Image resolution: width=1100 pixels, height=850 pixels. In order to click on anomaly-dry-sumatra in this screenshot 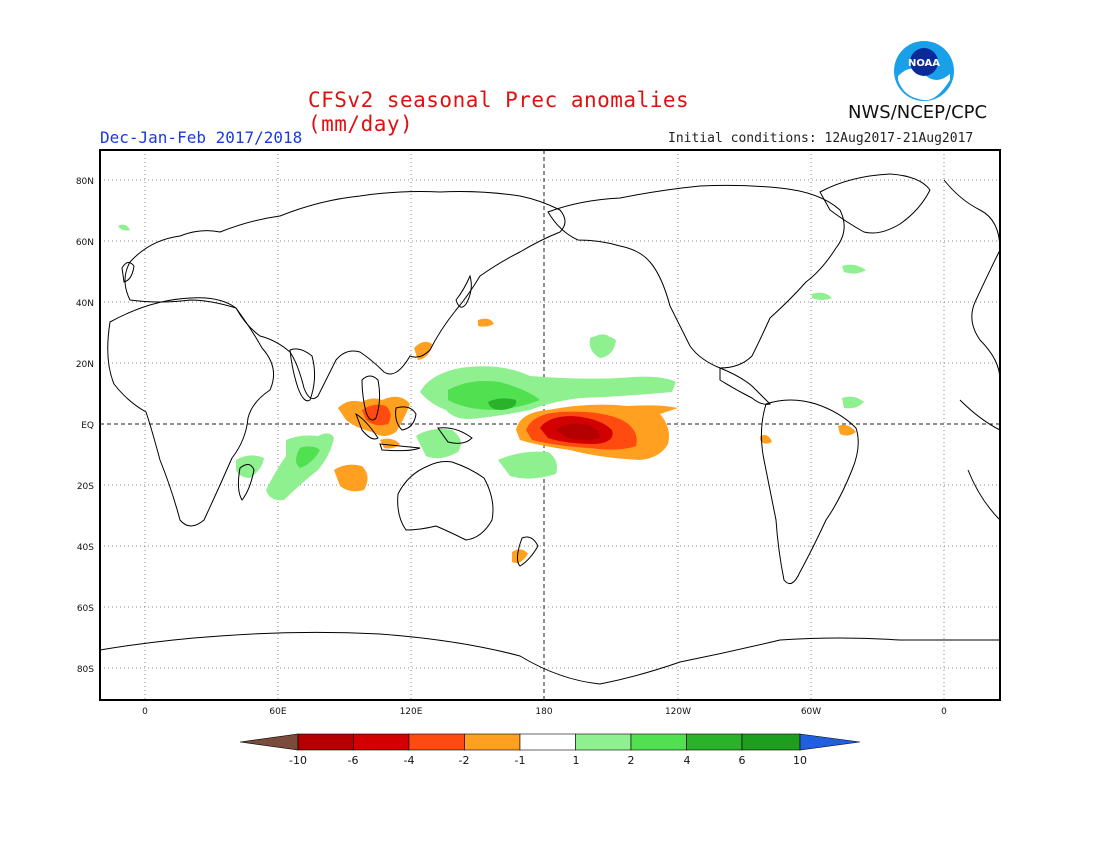, I will do `click(390, 443)`.